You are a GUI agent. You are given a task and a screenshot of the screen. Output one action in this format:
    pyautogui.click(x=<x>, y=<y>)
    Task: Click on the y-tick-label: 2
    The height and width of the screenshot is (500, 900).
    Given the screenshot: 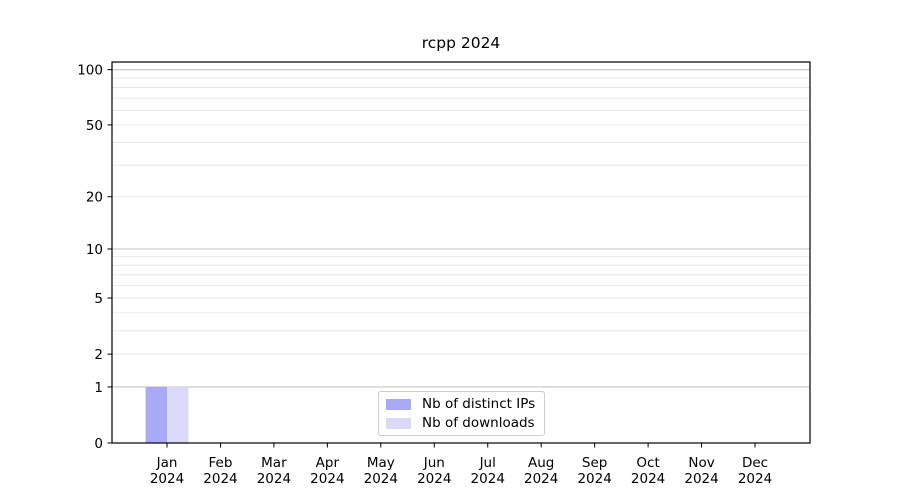 What is the action you would take?
    pyautogui.click(x=98, y=355)
    